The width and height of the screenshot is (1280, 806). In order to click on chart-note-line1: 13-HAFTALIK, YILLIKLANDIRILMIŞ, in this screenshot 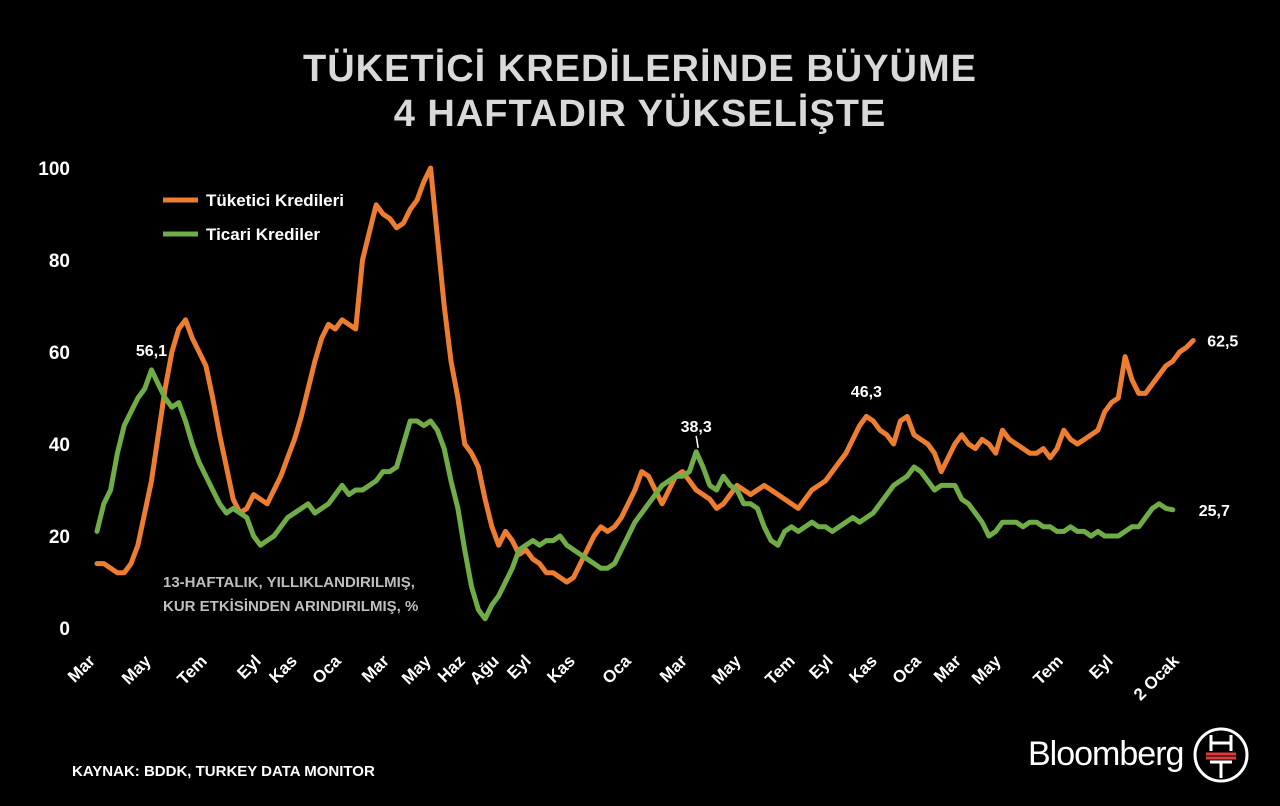, I will do `click(289, 582)`.